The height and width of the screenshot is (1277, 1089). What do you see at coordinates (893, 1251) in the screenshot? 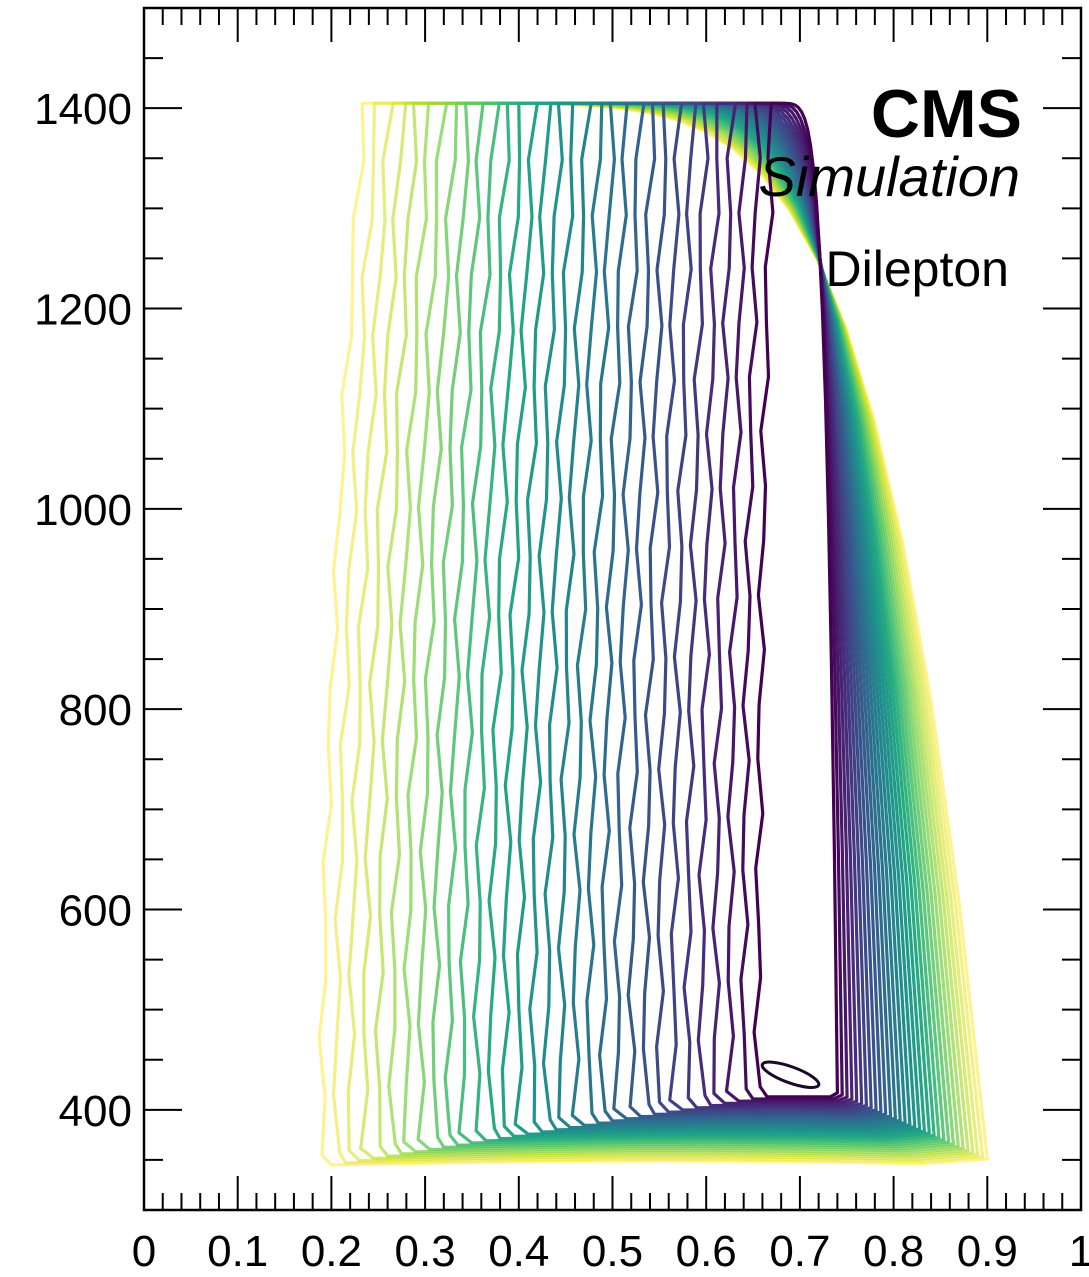
I see `x-tick-label: 0.8` at bounding box center [893, 1251].